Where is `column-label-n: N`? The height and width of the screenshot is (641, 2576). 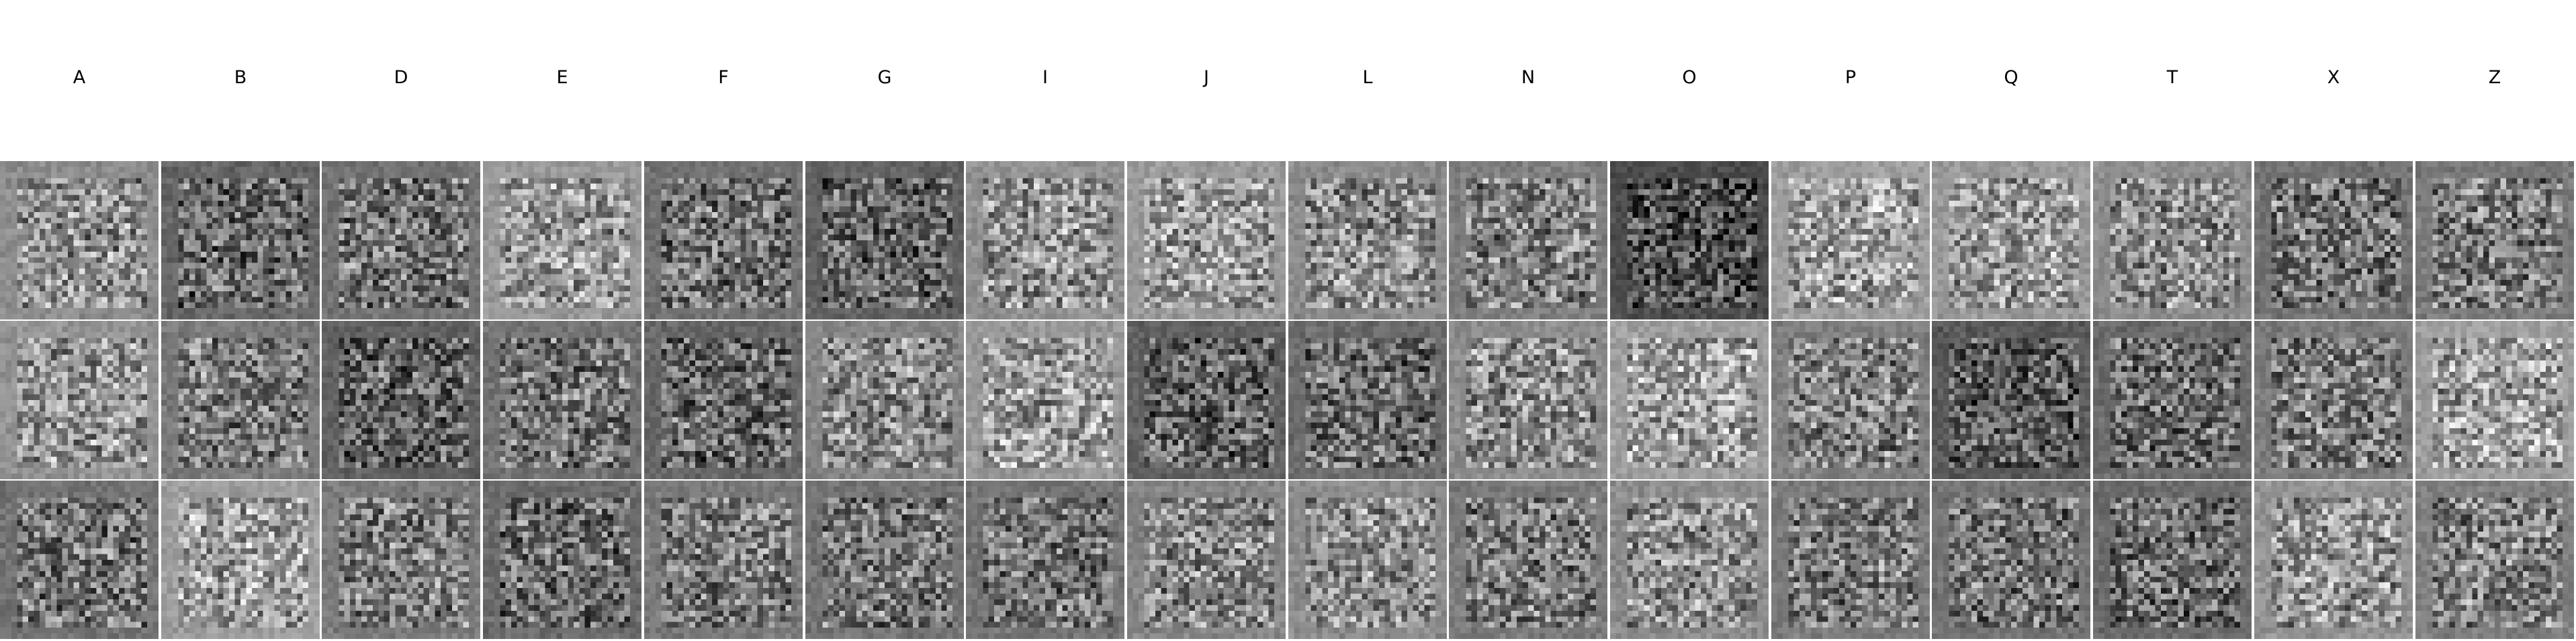 column-label-n: N is located at coordinates (1529, 77).